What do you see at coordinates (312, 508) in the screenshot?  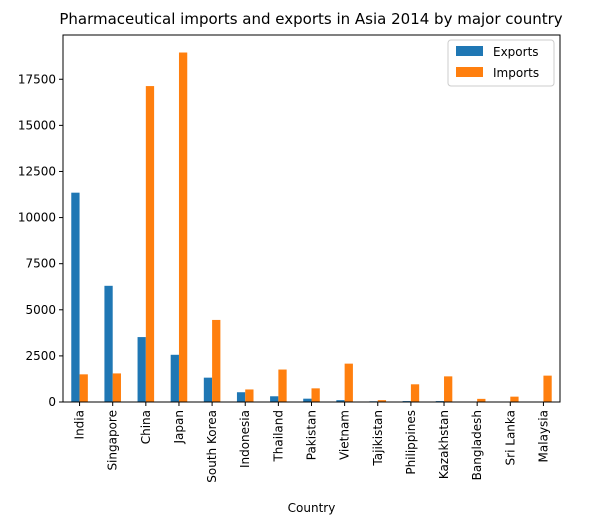 I see `x-axis-label: Country` at bounding box center [312, 508].